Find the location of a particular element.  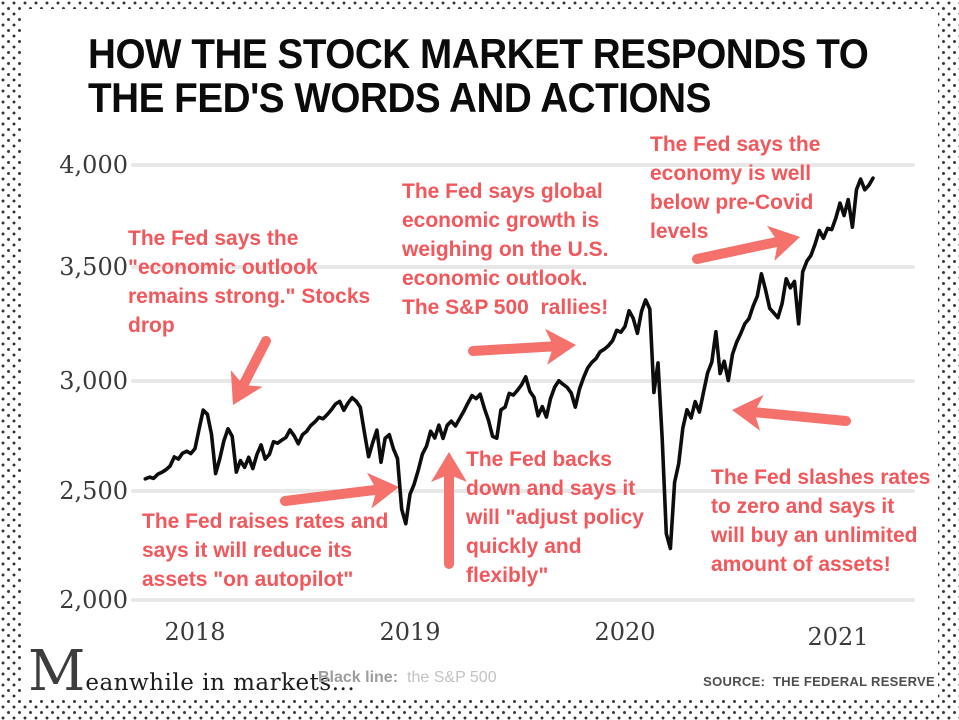

arrow-shaft-below-pre-covid is located at coordinates (738, 250).